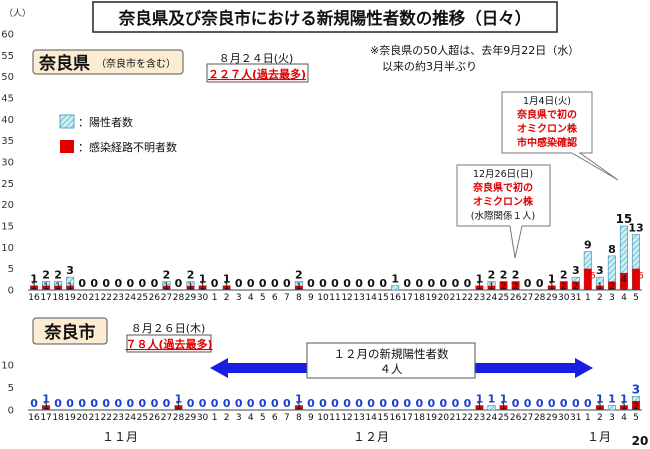  I want to click on month-label-nov: １１月, so click(120, 437).